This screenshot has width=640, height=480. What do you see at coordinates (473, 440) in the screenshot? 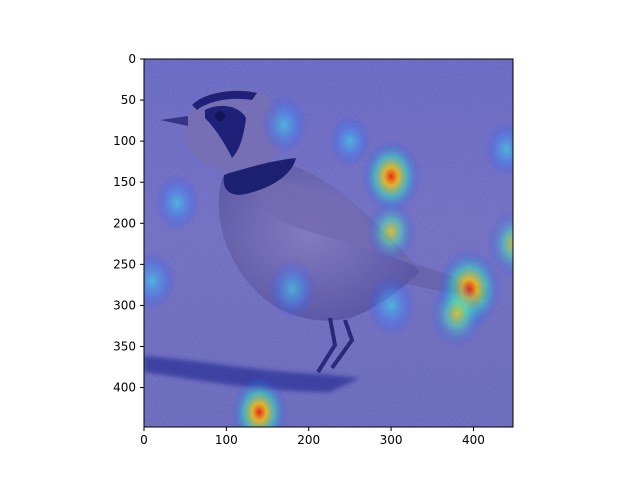
I see `x-tick-label: 400` at bounding box center [473, 440].